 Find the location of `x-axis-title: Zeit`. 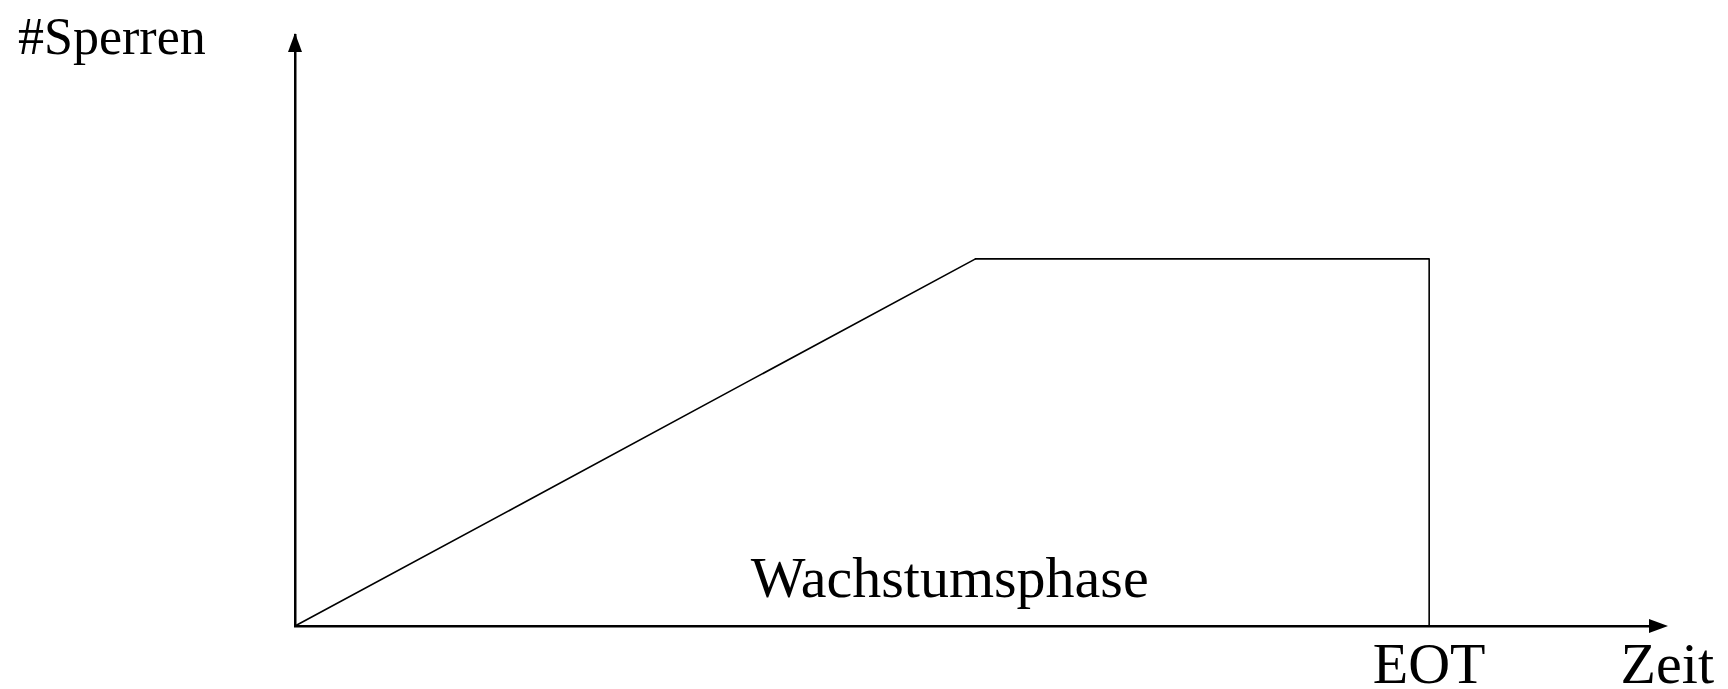

x-axis-title: Zeit is located at coordinates (1667, 660).